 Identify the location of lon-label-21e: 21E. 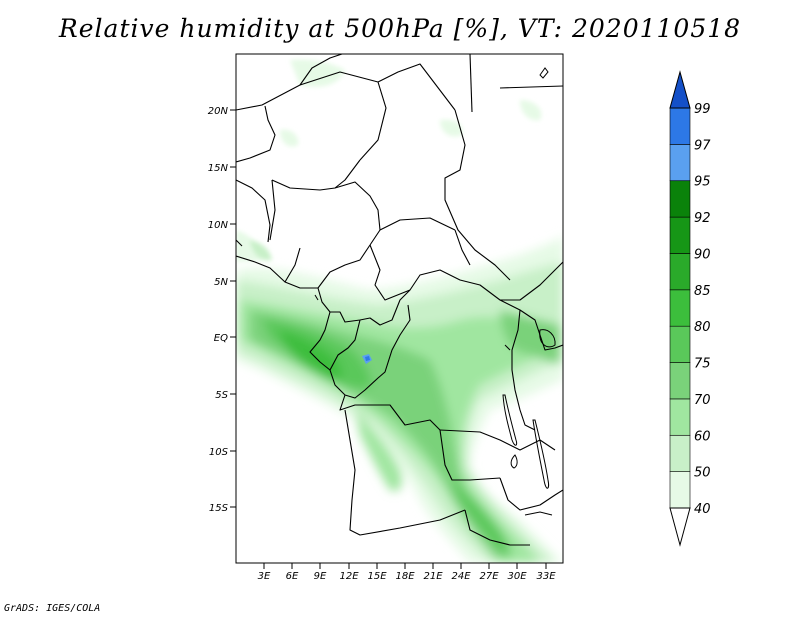
(433, 576).